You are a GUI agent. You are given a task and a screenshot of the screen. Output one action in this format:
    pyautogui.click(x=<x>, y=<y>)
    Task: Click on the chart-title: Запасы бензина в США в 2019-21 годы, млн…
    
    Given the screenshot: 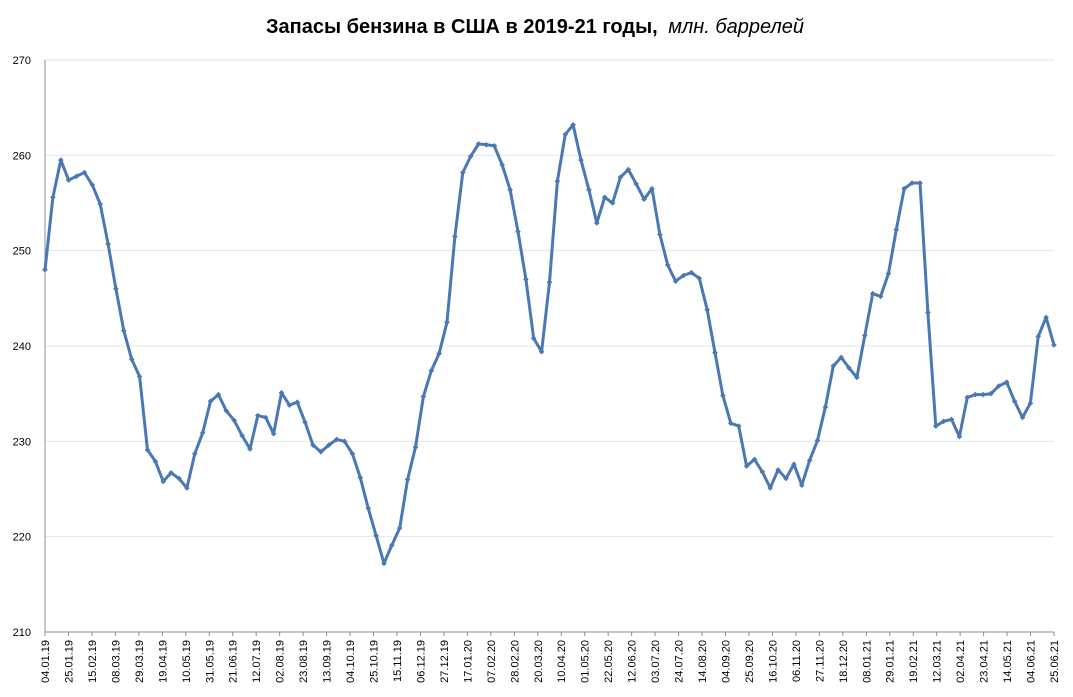 What is the action you would take?
    pyautogui.click(x=535, y=27)
    